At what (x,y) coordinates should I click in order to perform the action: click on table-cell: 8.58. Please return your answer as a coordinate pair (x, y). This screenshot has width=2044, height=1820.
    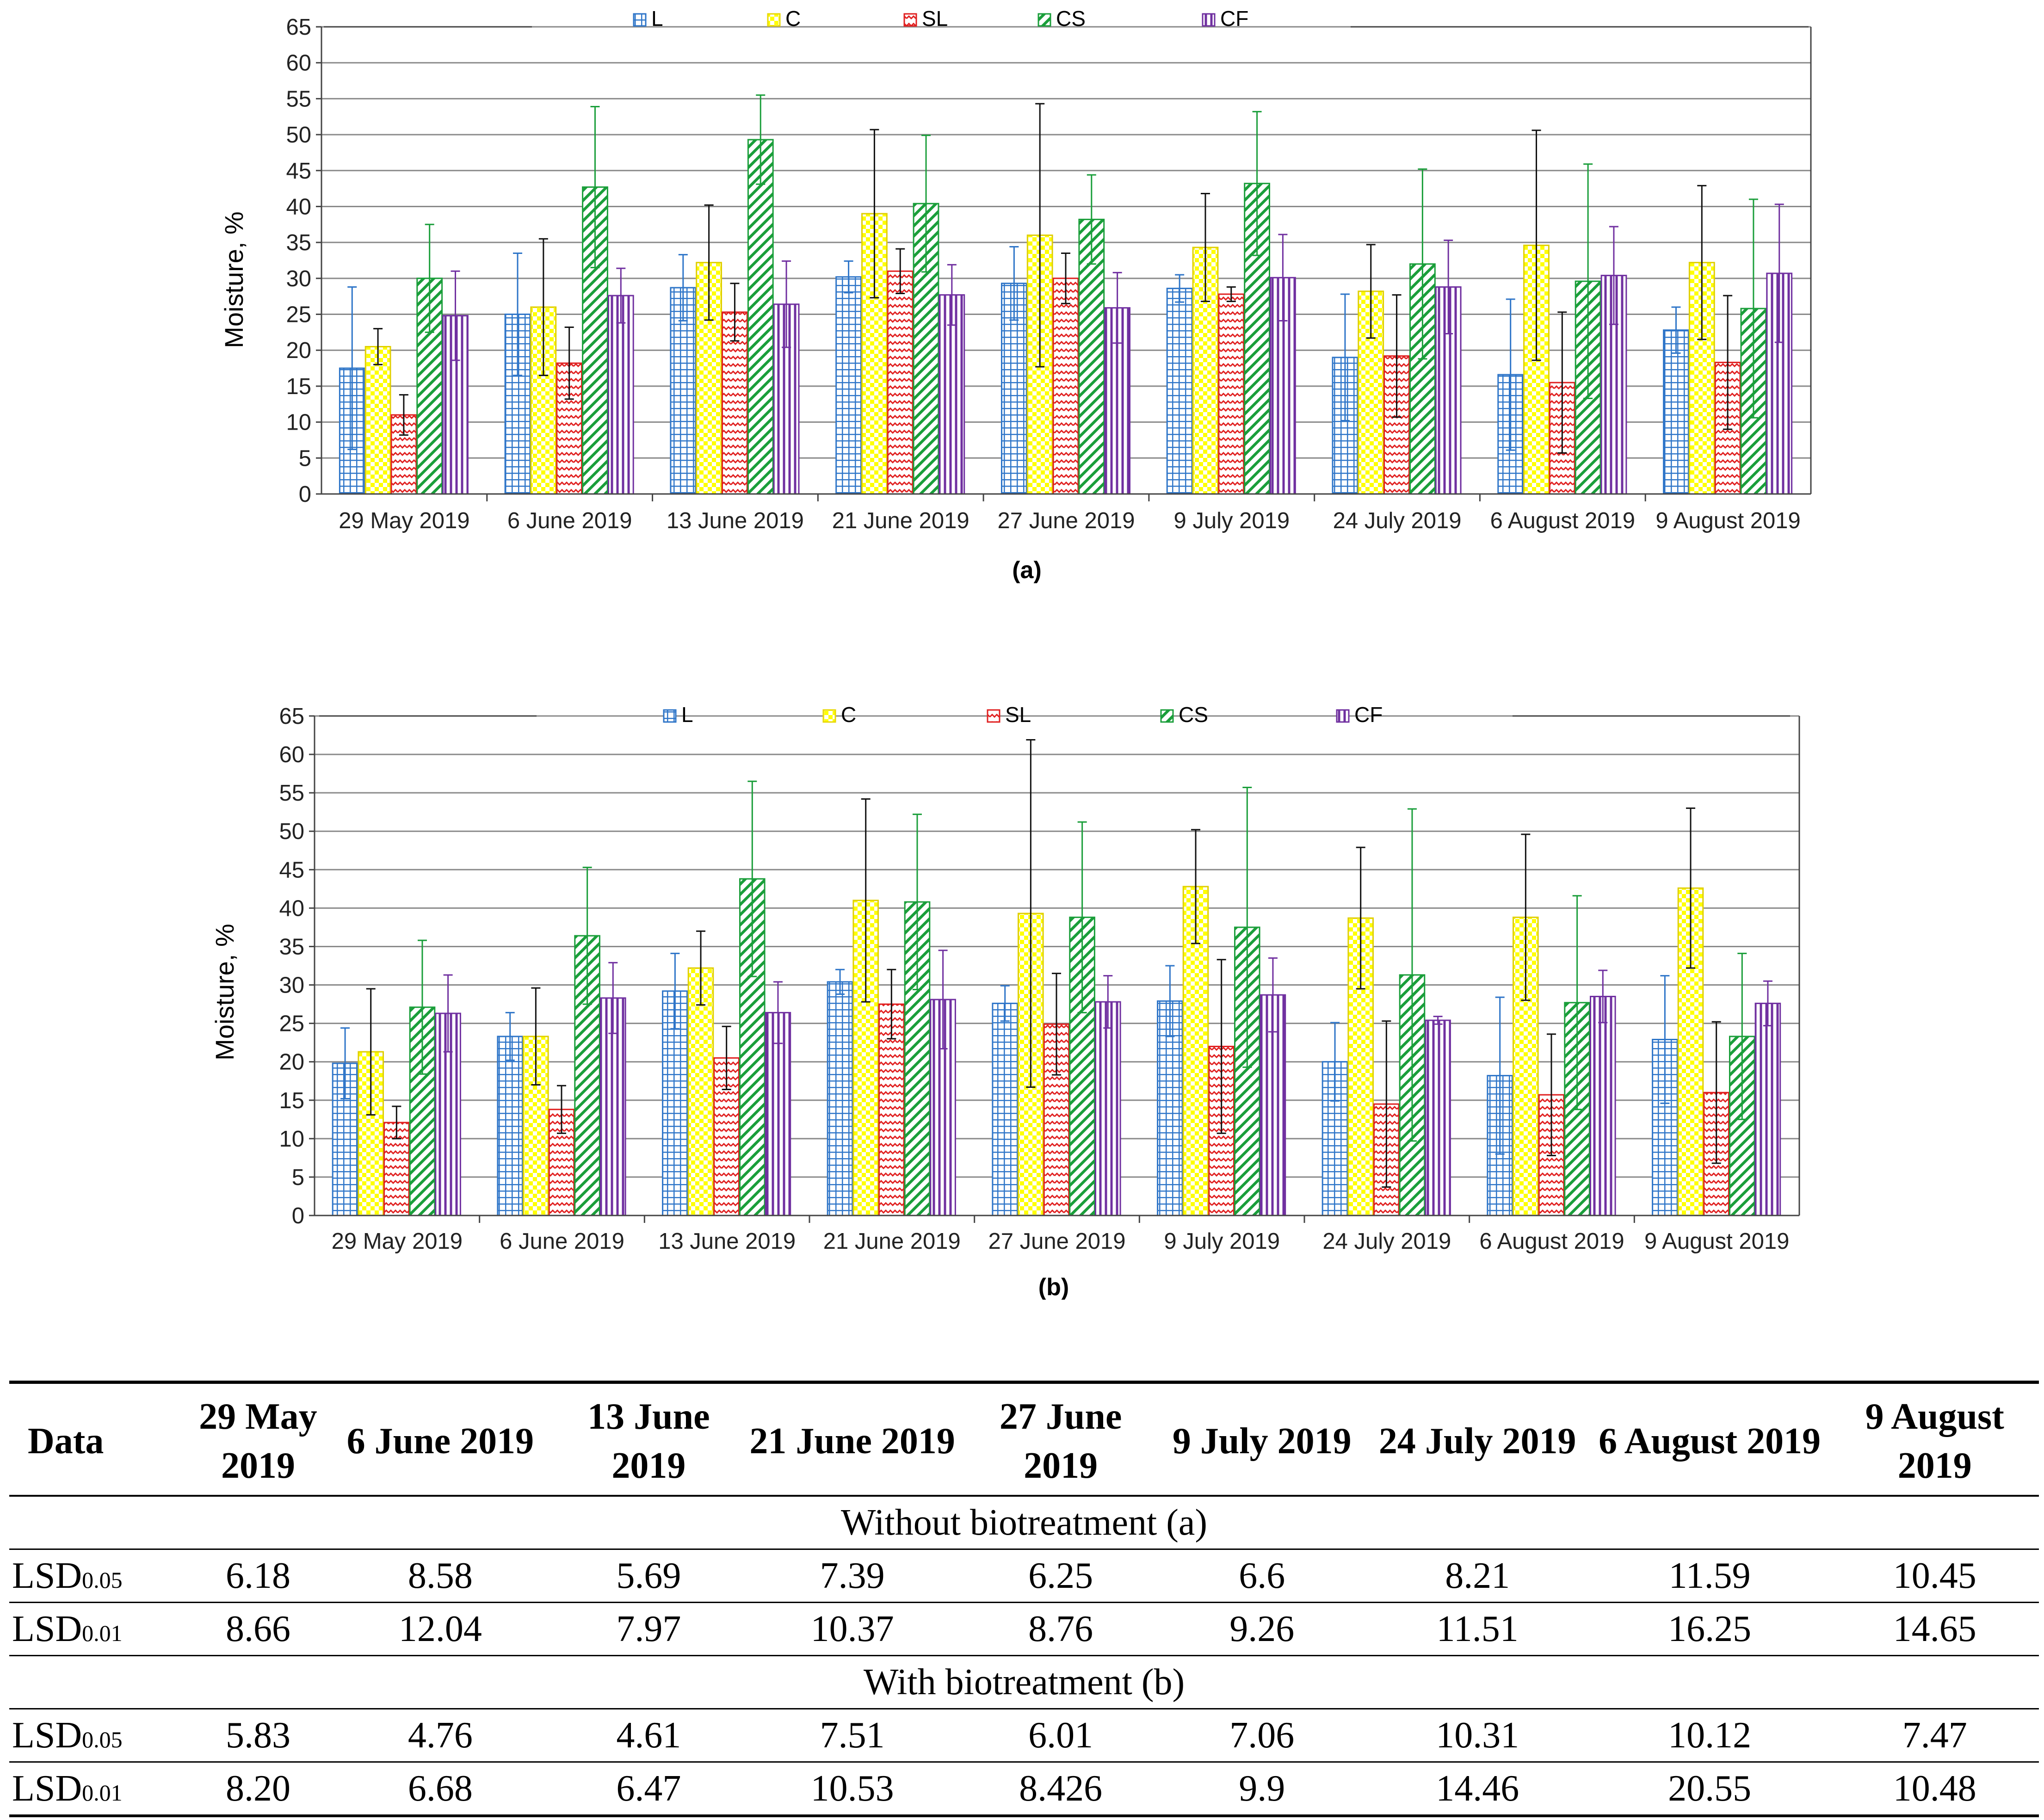
    Looking at the image, I should click on (440, 1576).